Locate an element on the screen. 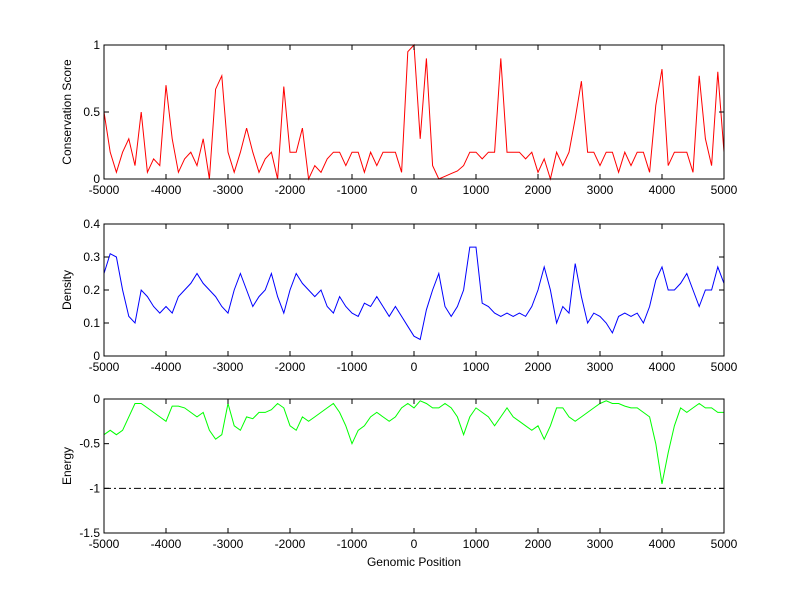 The width and height of the screenshot is (800, 604). y-axis-label: Density is located at coordinates (67, 290).